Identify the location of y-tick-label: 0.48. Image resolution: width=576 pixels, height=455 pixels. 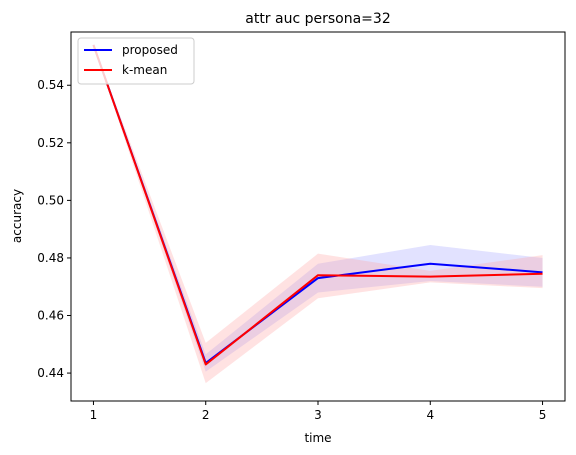
(50, 258).